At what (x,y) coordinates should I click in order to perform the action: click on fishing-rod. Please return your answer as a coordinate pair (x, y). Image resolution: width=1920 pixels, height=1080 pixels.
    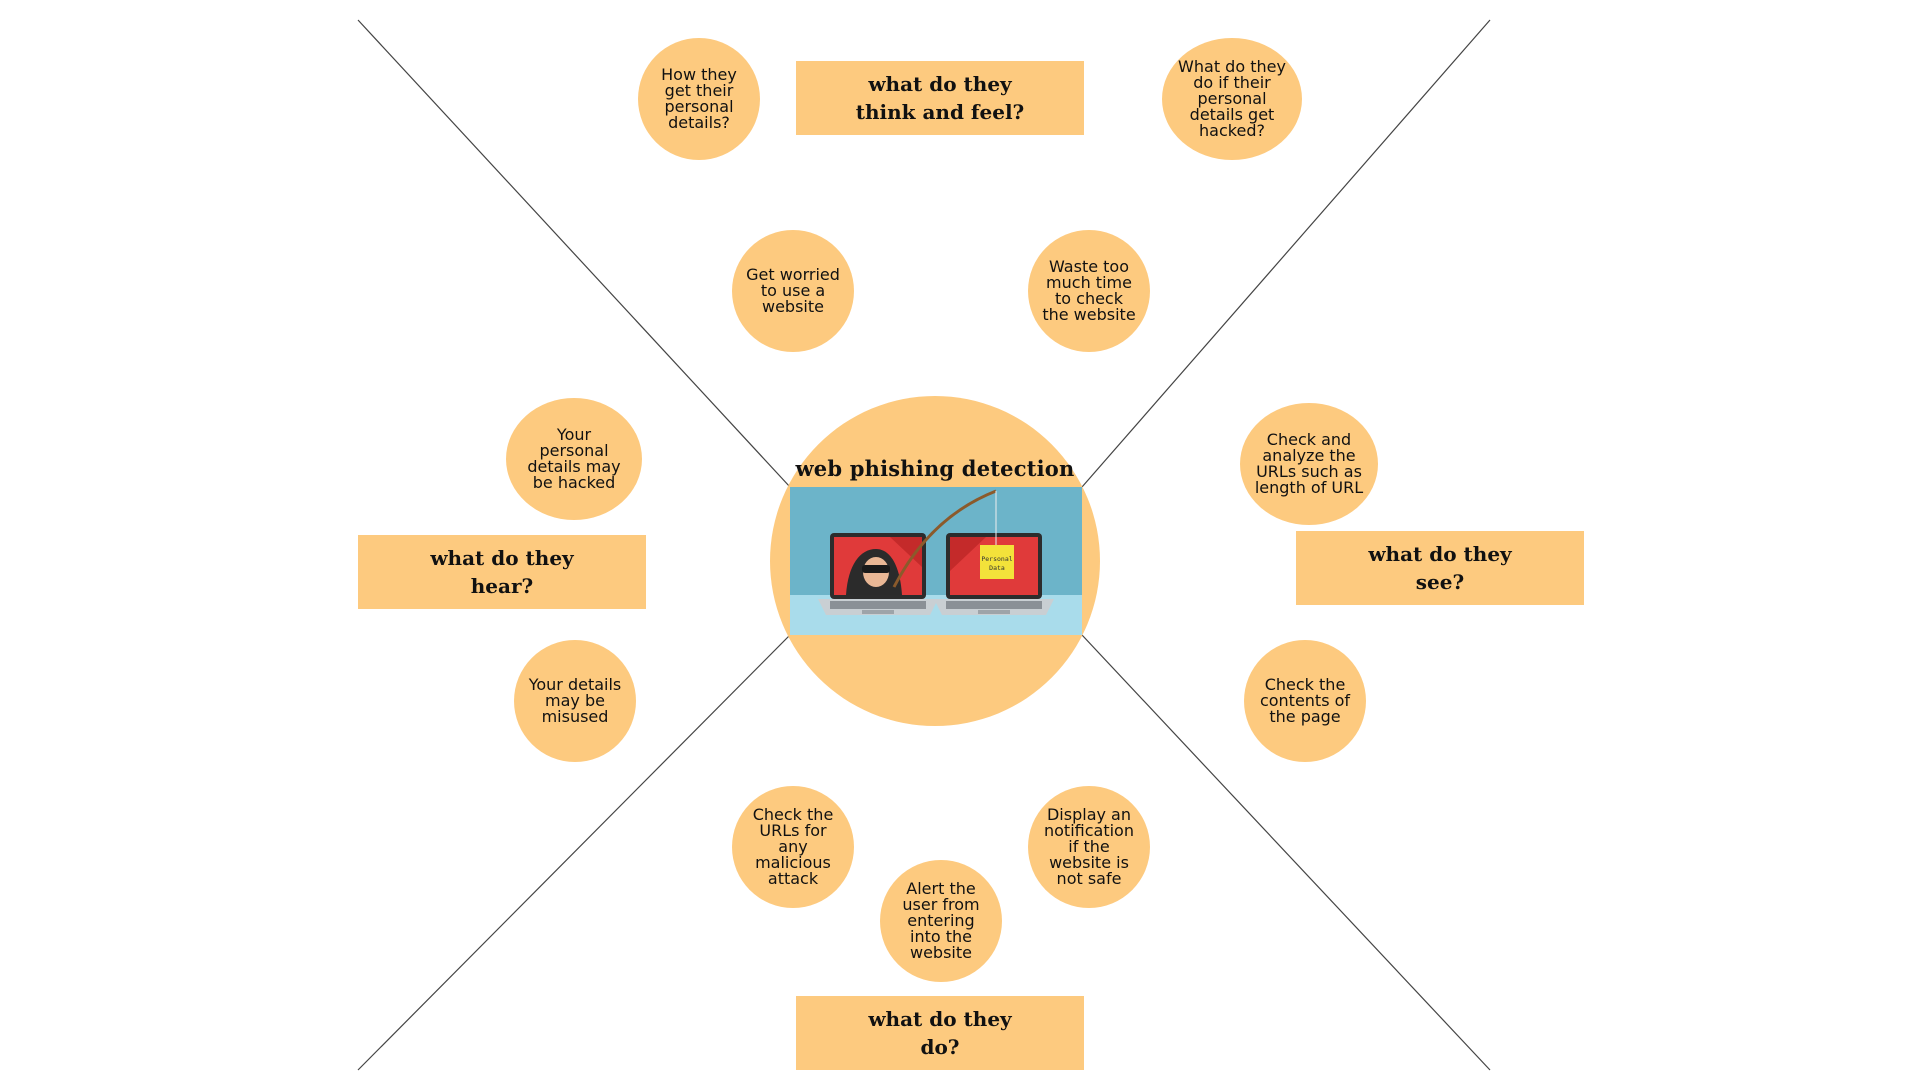
    Looking at the image, I should click on (944, 538).